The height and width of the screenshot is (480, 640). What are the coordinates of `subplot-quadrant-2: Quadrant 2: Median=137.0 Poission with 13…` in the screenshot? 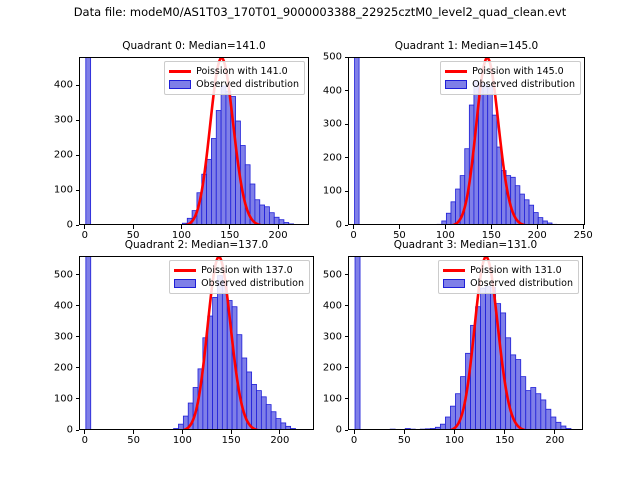 It's located at (196, 334).